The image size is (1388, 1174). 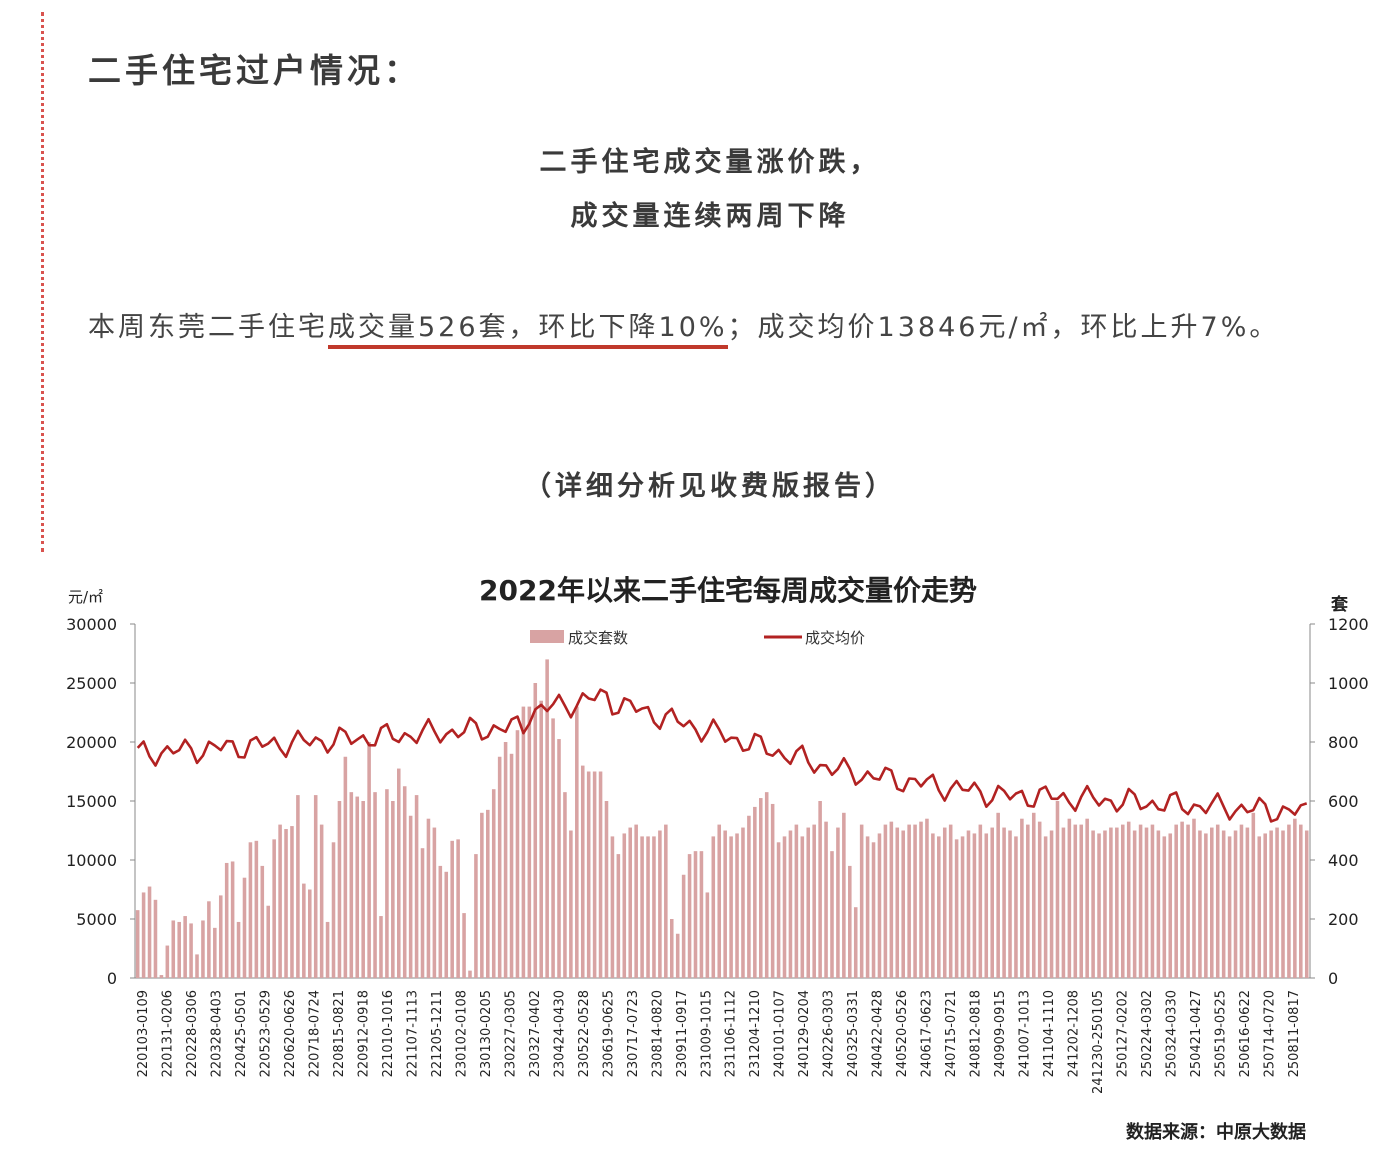 What do you see at coordinates (559, 1033) in the screenshot?
I see `x-tick-label: 230424-0430` at bounding box center [559, 1033].